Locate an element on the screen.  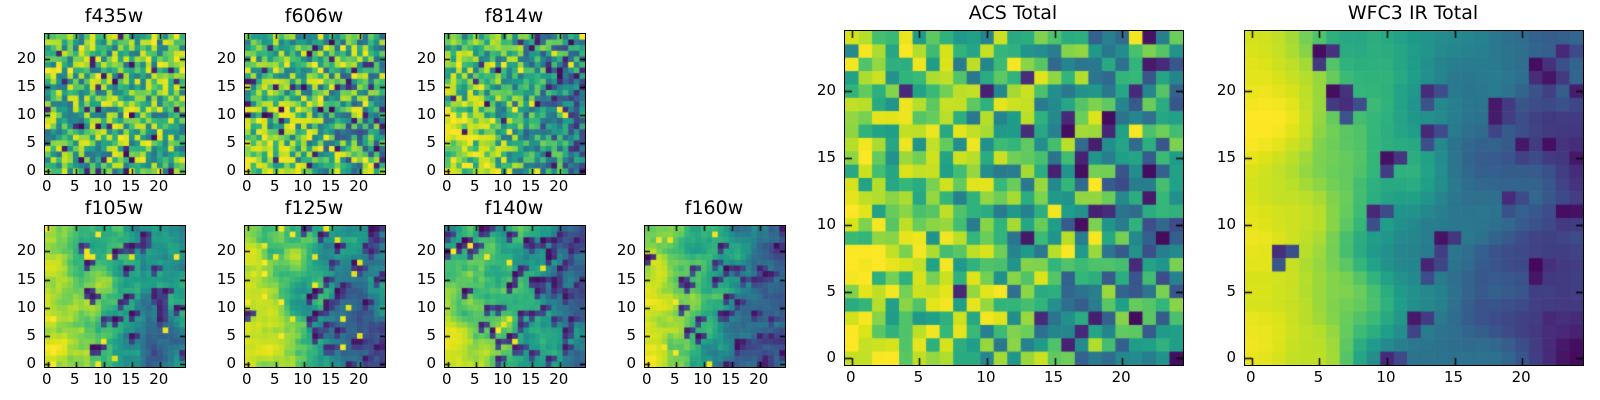
panel-title: f606w is located at coordinates (314, 16).